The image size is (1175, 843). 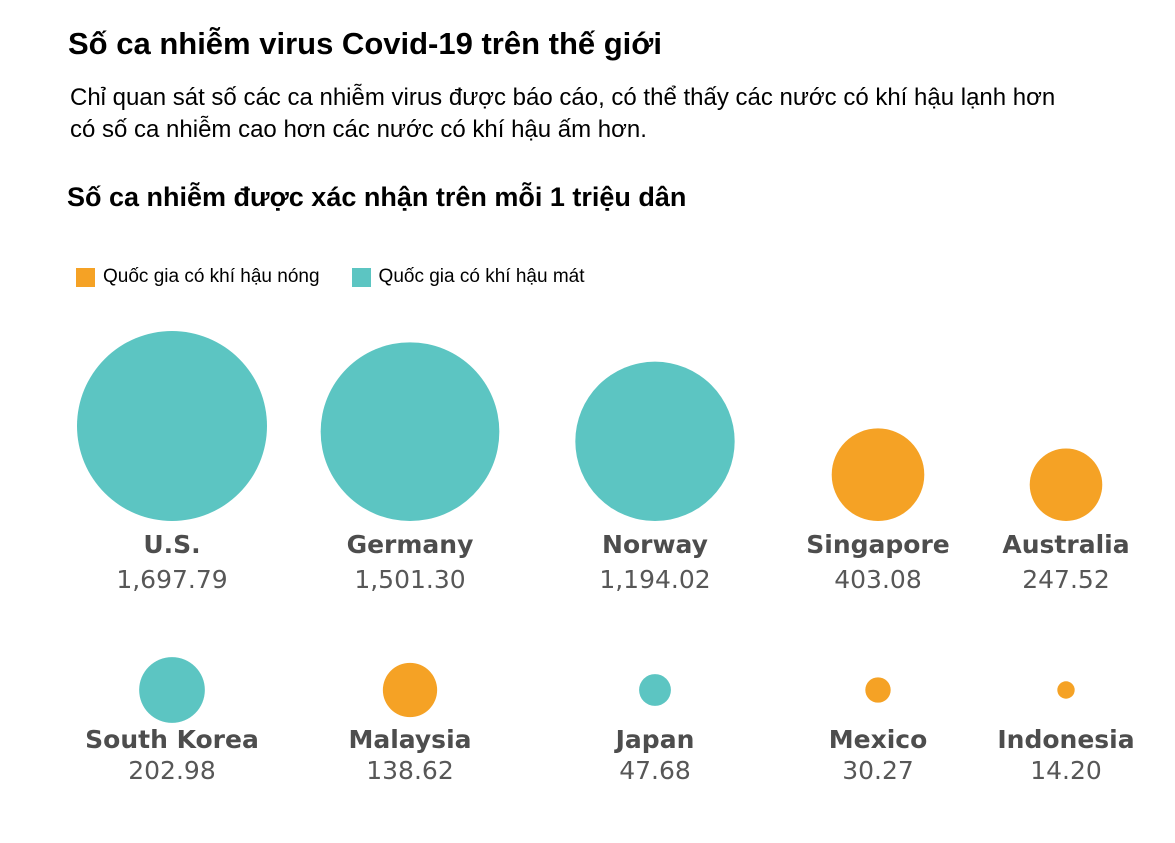 What do you see at coordinates (410, 690) in the screenshot?
I see `bubble-malaysia` at bounding box center [410, 690].